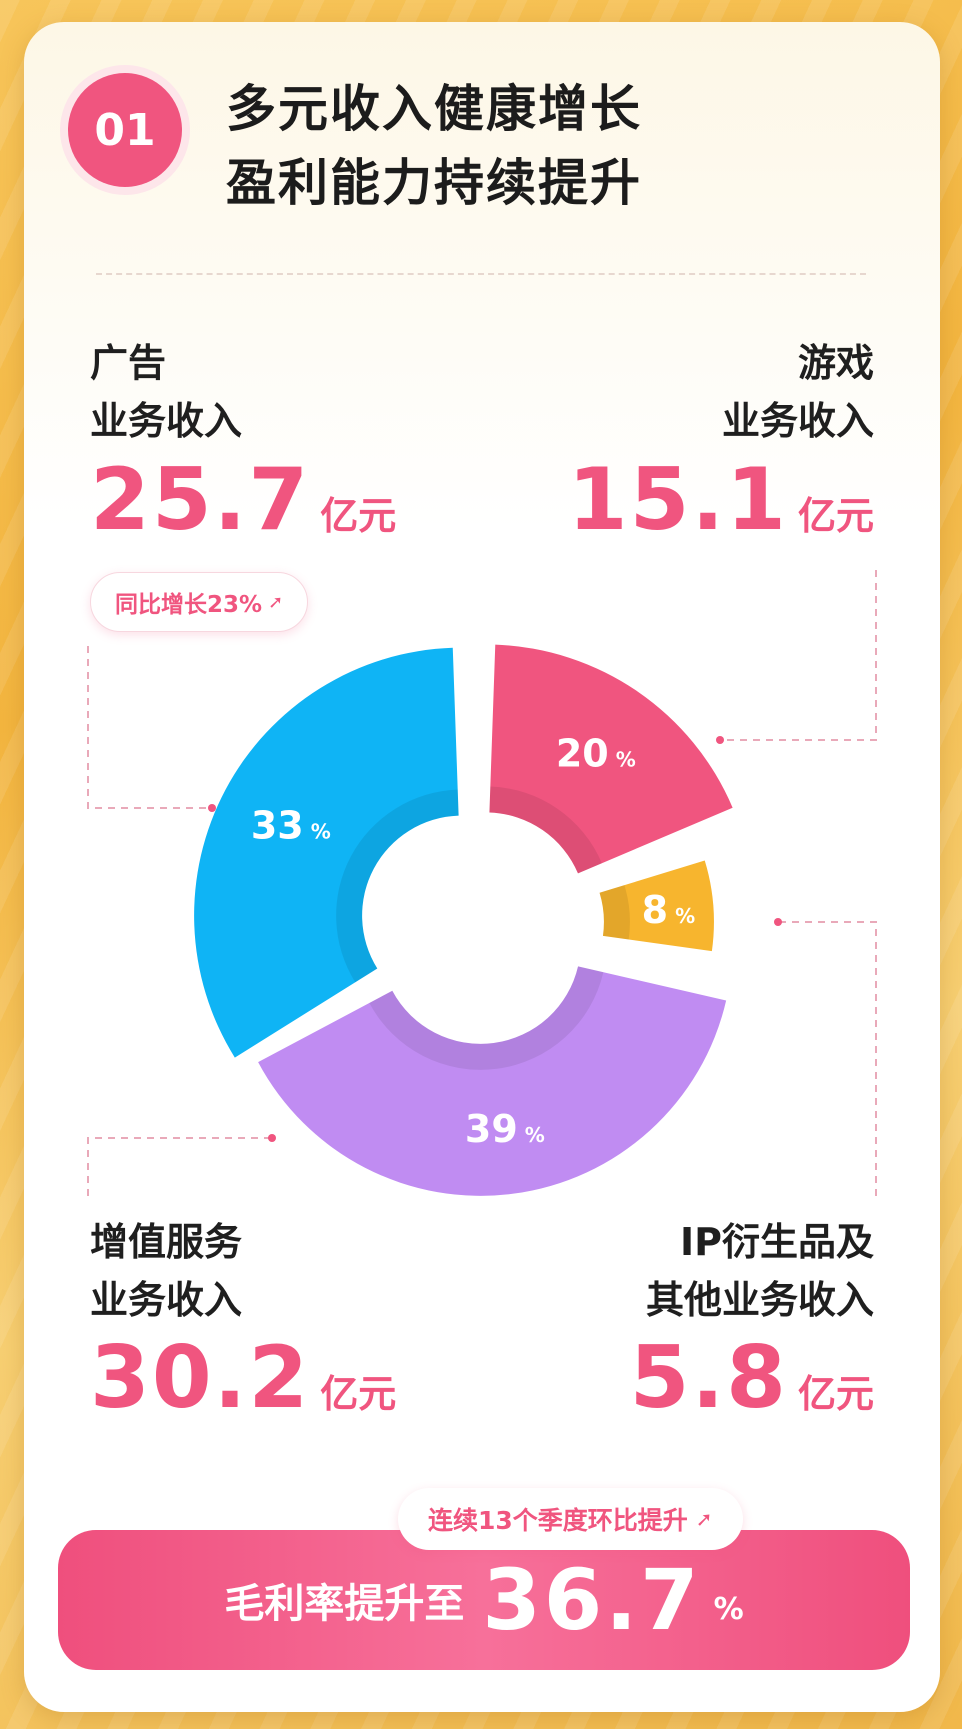 Image resolution: width=962 pixels, height=1729 pixels. I want to click on game-revenue-unit: 亿元, so click(835, 516).